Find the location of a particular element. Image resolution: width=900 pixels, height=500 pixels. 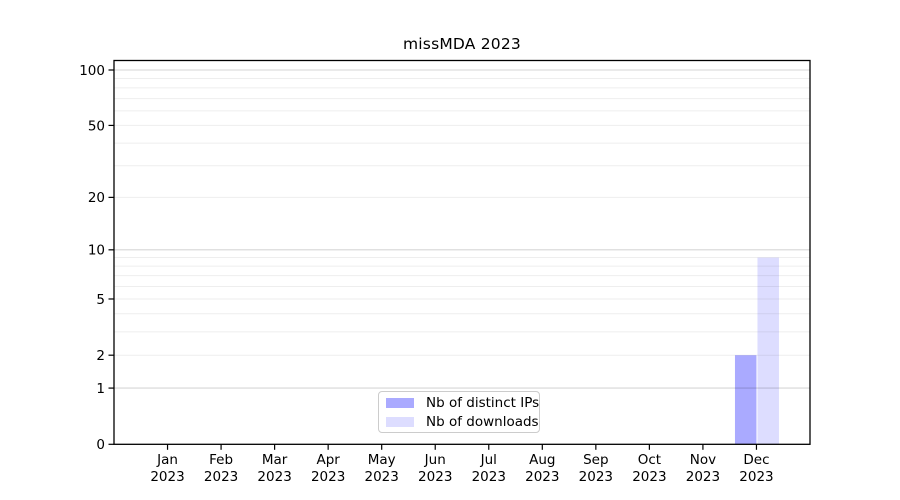

x-tick-label-month-Jul: Jul is located at coordinates (488, 460).